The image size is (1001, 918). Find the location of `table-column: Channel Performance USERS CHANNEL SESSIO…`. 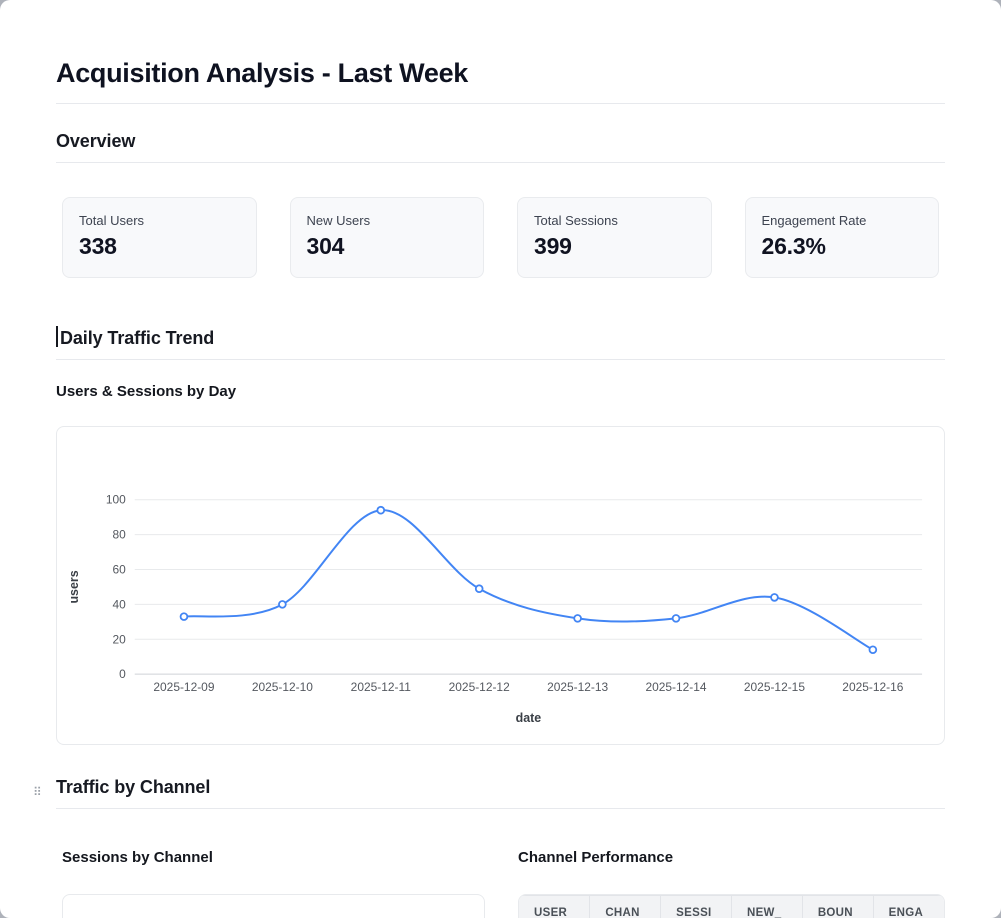

table-column: Channel Performance USERS CHANNEL SESSIO… is located at coordinates (731, 883).